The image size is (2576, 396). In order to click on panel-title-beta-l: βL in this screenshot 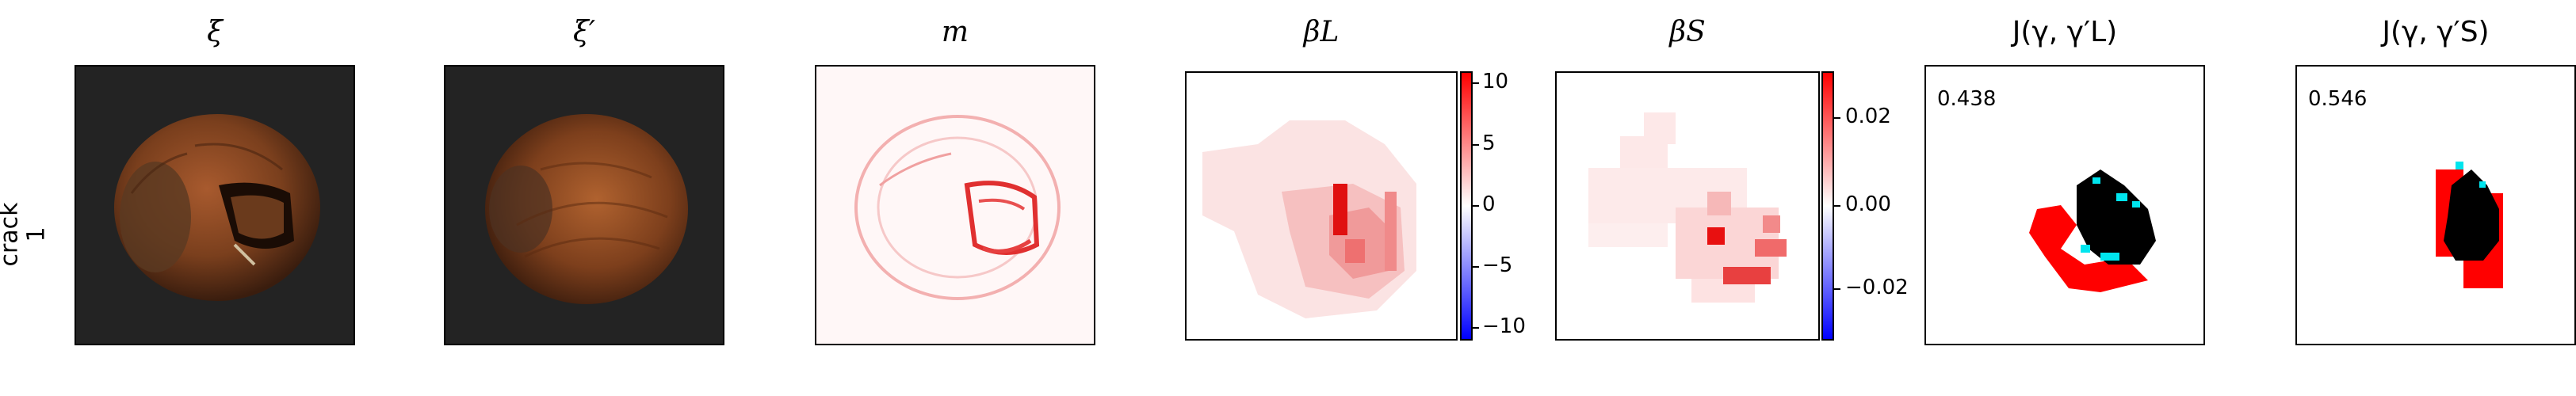, I will do `click(1321, 32)`.